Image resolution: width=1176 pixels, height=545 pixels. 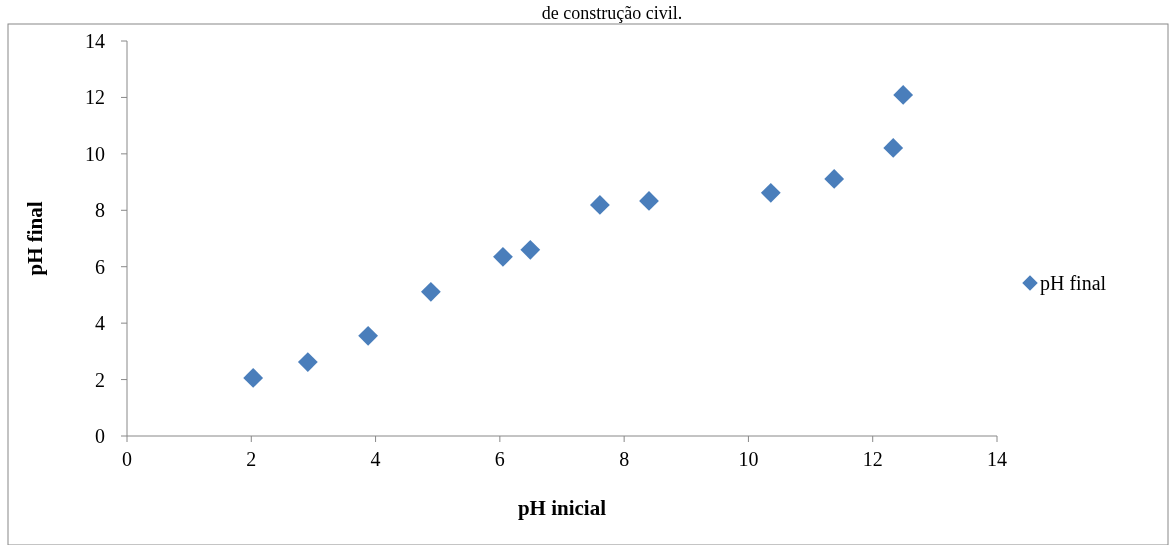 I want to click on legend-label: pH final, so click(x=1073, y=283).